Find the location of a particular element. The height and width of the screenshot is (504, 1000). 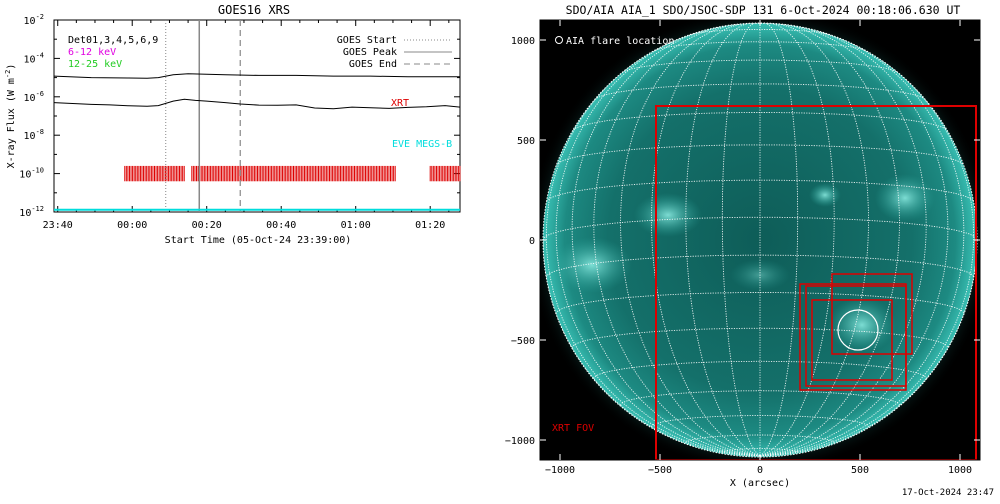

goes-y-tick-label: 10⁻¹² is located at coordinates (31, 212).